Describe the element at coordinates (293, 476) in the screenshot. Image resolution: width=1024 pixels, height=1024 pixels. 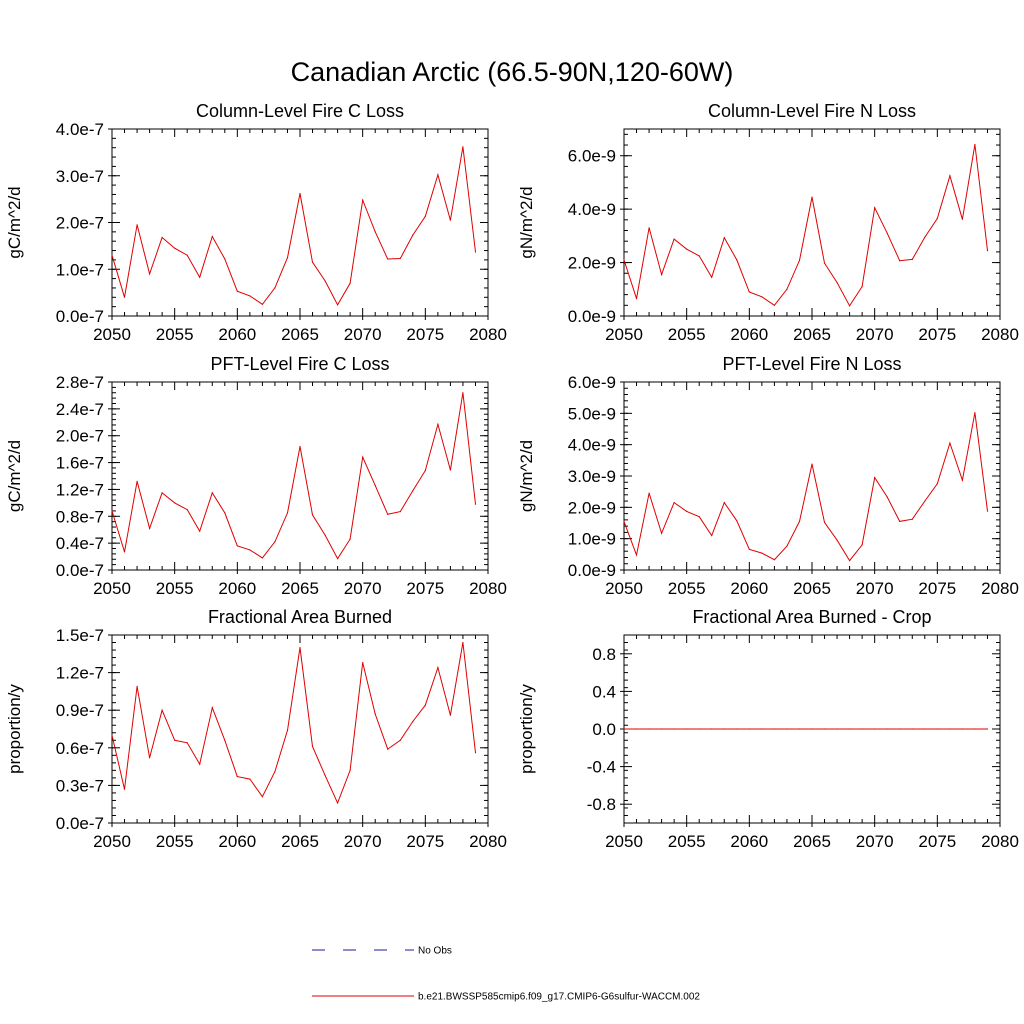
I see `series-line` at that location.